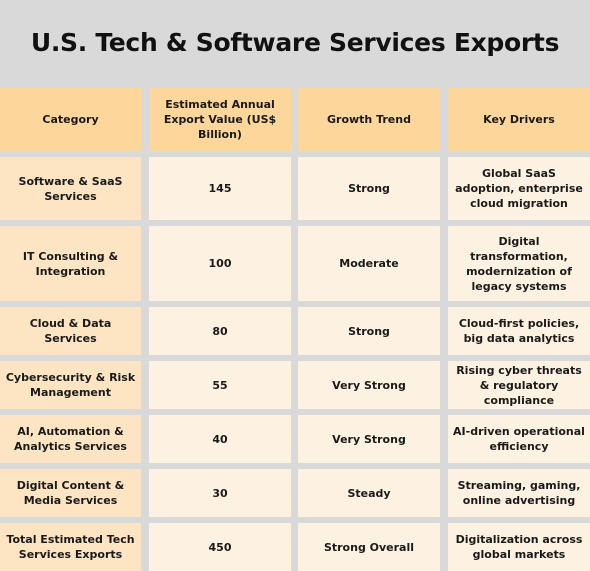 The height and width of the screenshot is (571, 590). I want to click on header-key-drivers: Key Drivers, so click(519, 119).